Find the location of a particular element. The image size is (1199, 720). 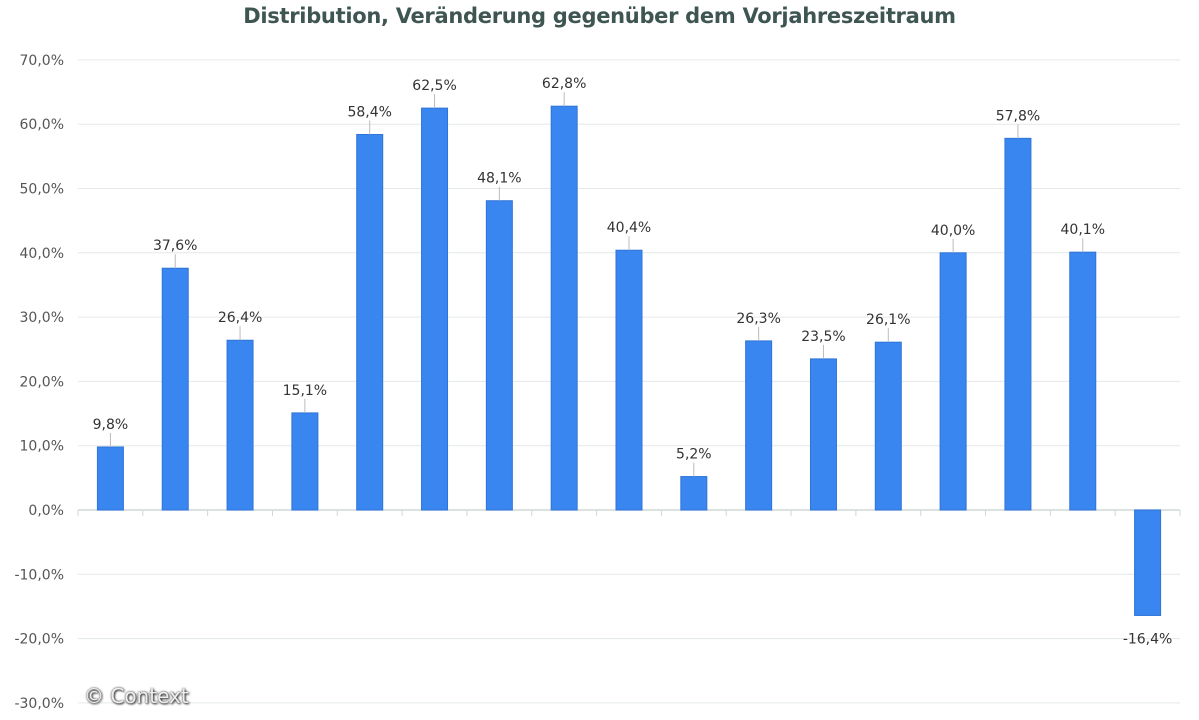

y-tick-label: 0,0% is located at coordinates (46, 511).